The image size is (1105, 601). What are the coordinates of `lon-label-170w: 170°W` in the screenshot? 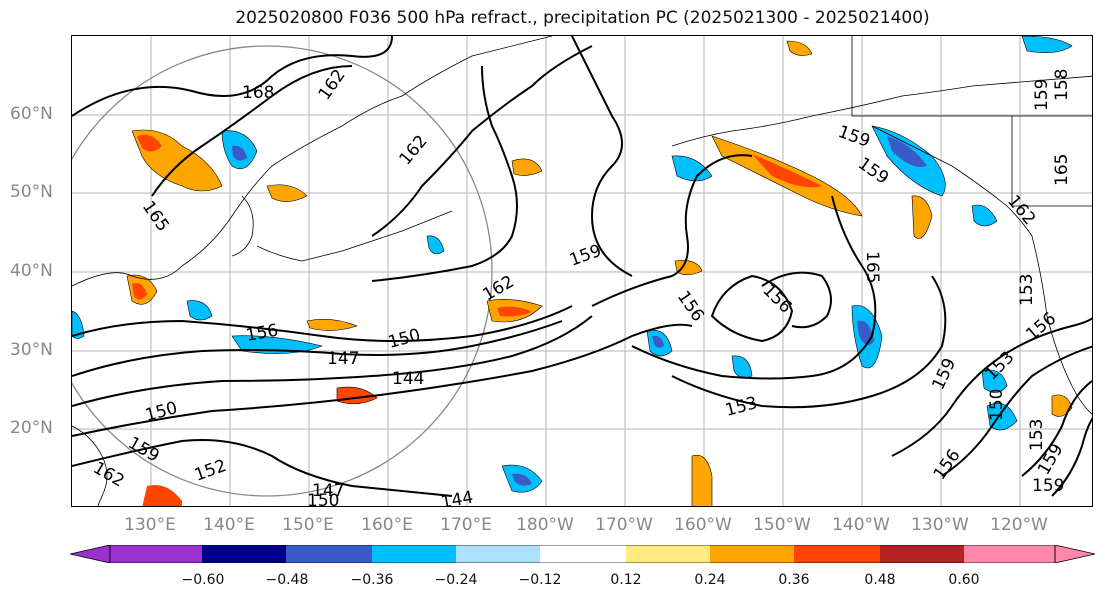 It's located at (624, 525).